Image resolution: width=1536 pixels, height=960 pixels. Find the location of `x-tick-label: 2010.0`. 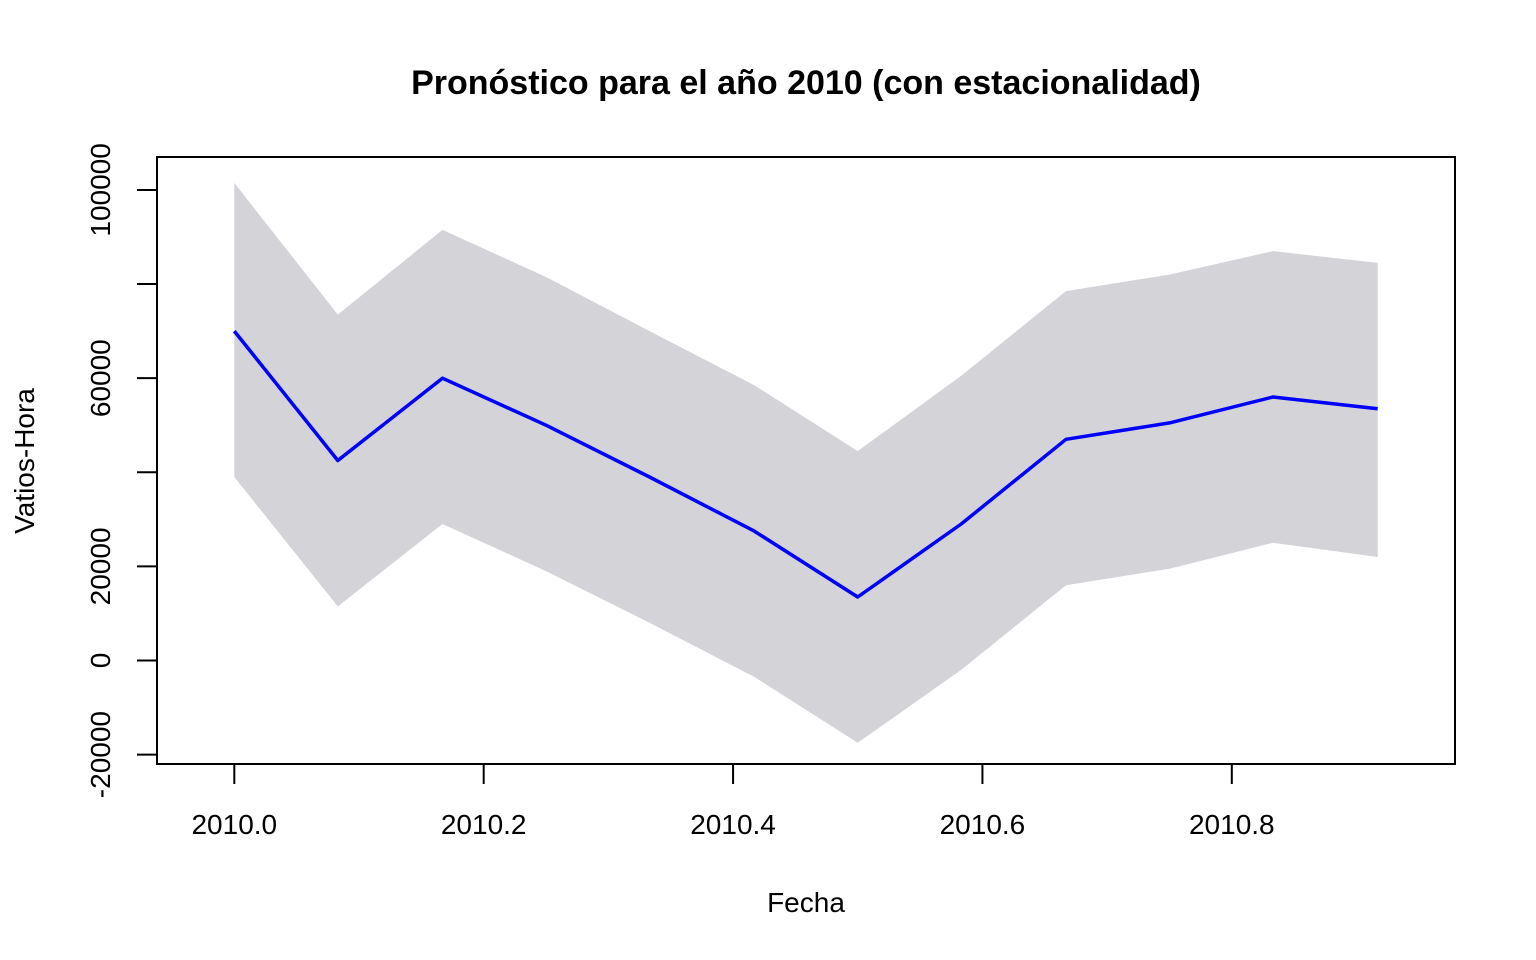

x-tick-label: 2010.0 is located at coordinates (234, 824).